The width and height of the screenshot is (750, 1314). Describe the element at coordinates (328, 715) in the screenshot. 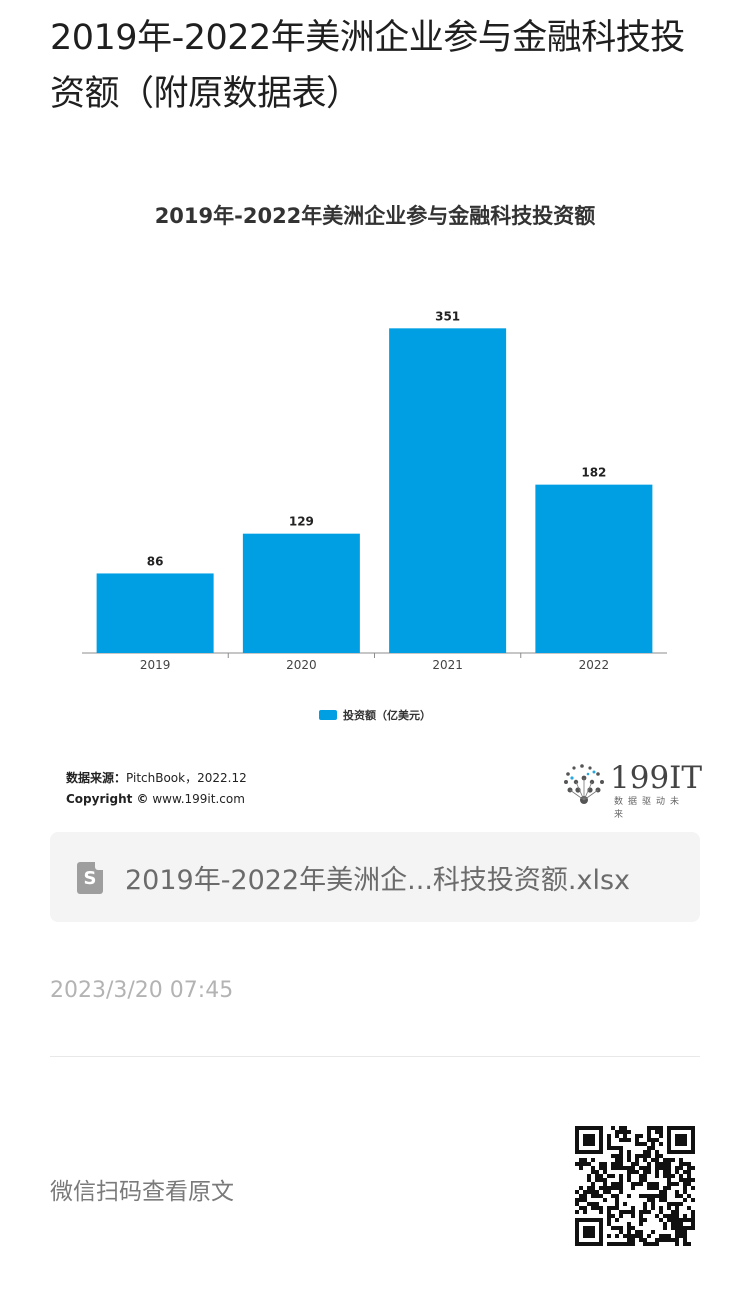

I see `legend-swatch` at that location.